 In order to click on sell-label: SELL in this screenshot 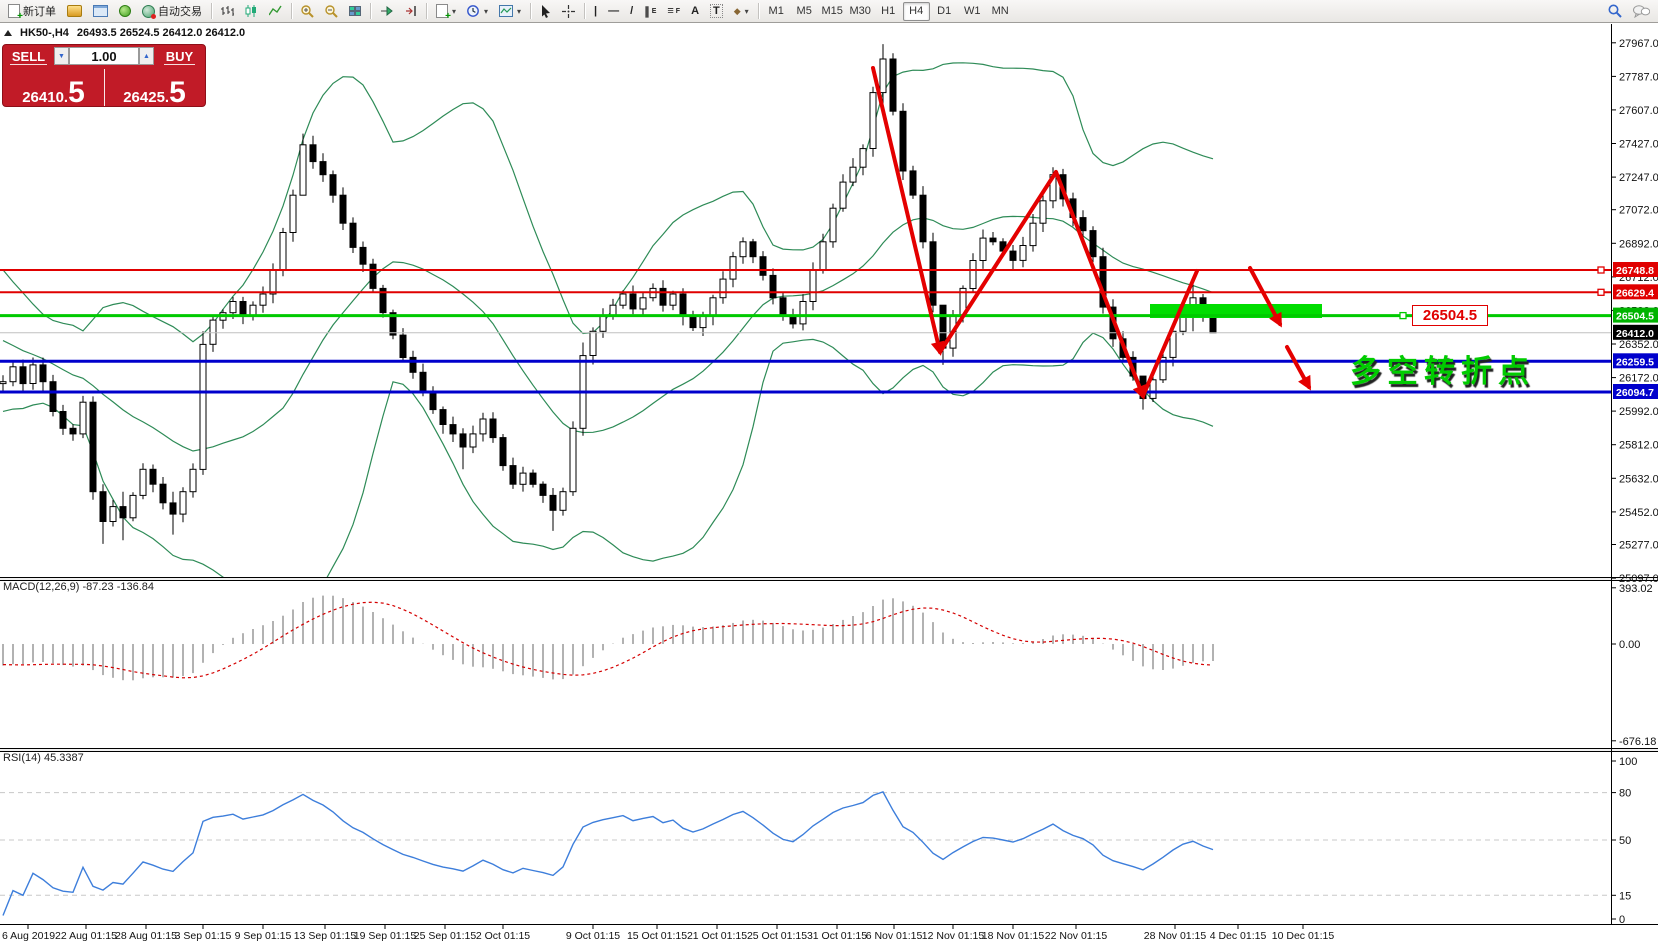, I will do `click(28, 56)`.